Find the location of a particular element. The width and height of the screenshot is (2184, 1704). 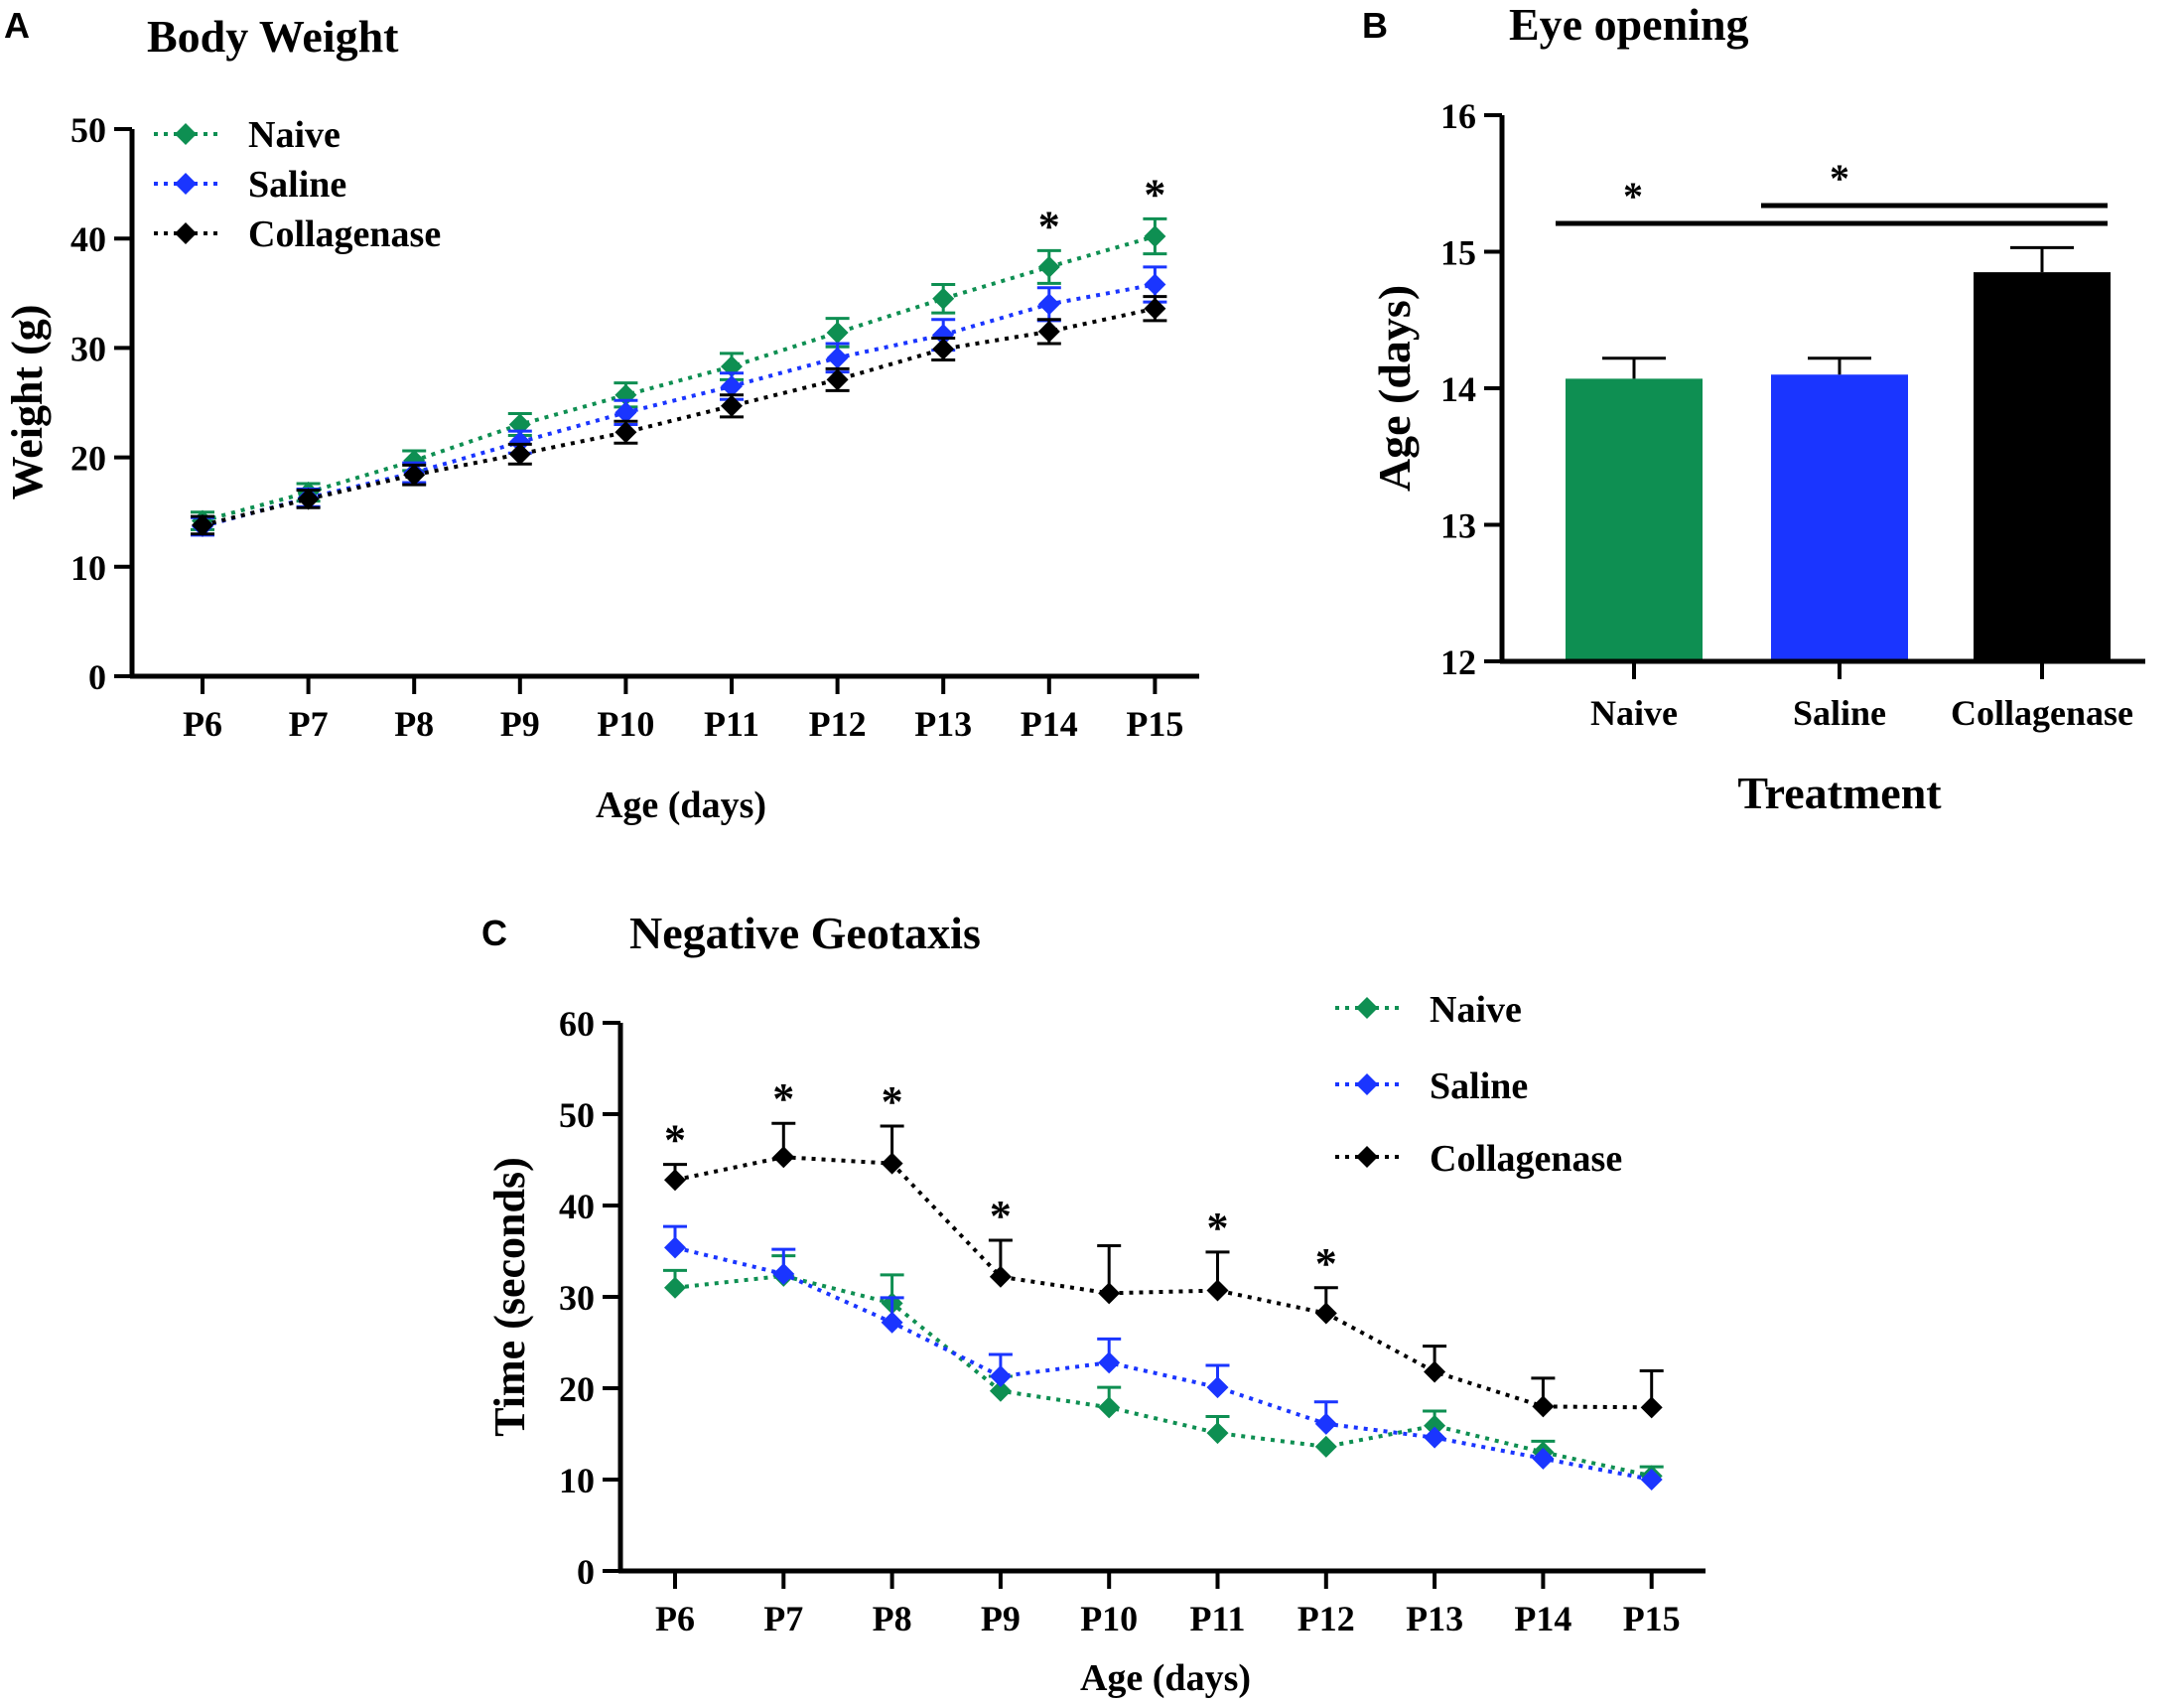

panel-a-series is located at coordinates (679, 377).